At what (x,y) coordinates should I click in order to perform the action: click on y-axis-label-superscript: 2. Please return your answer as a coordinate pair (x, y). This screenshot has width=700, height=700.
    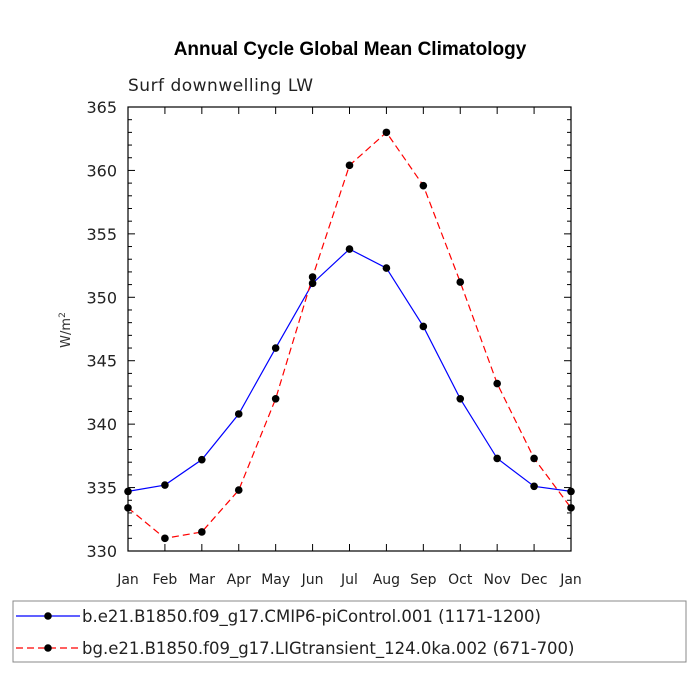
    Looking at the image, I should click on (63, 315).